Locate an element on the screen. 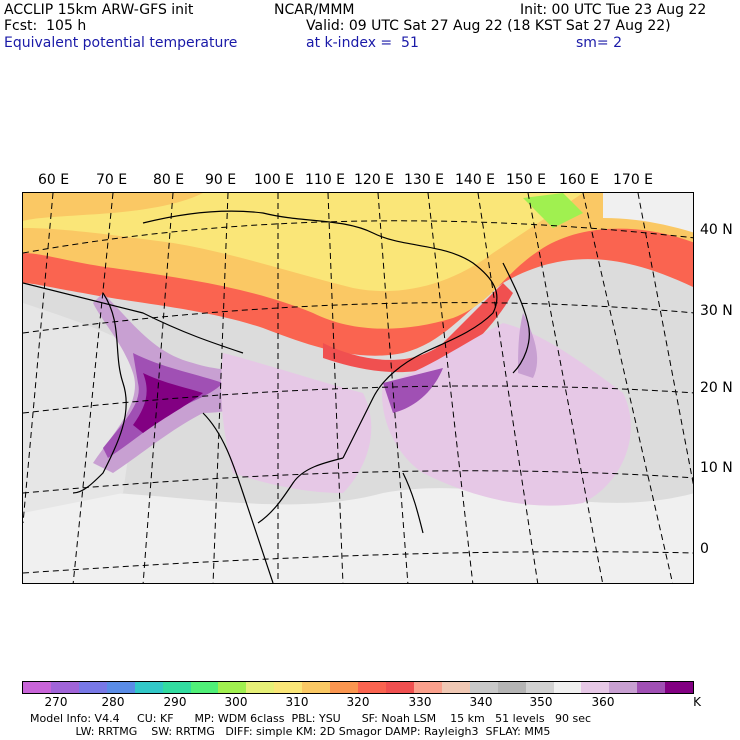 The width and height of the screenshot is (740, 740). colorbar is located at coordinates (358, 687).